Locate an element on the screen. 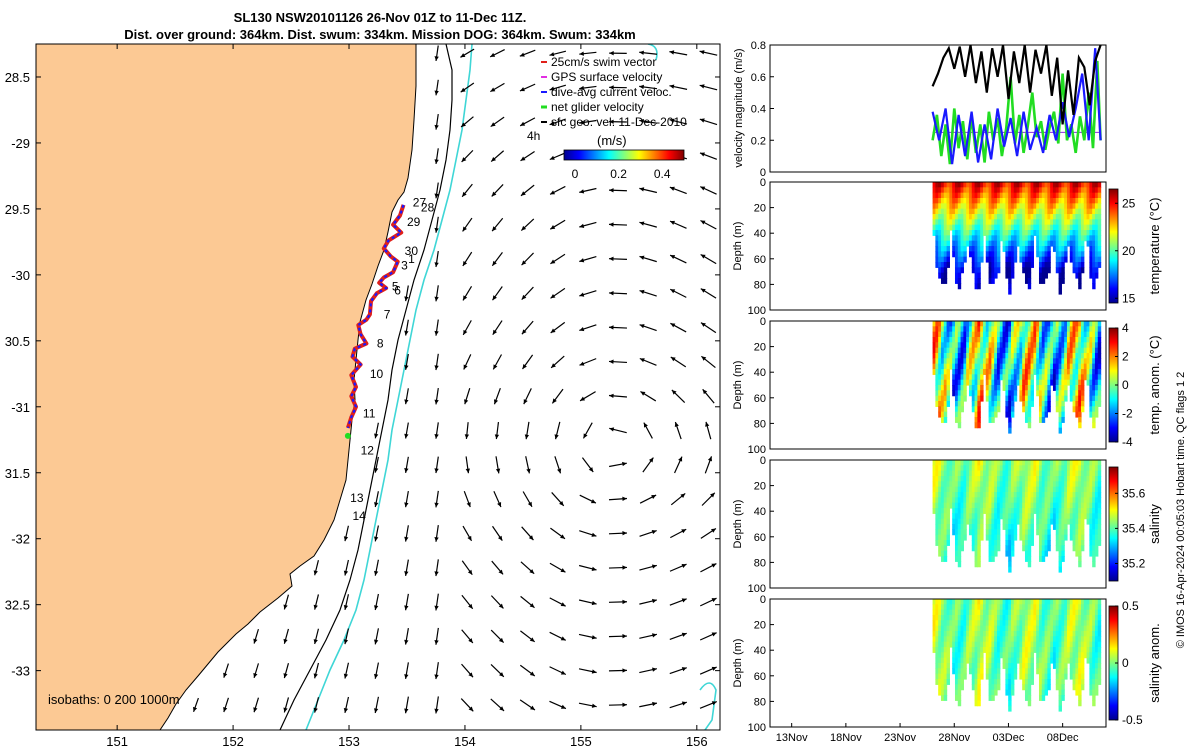 The height and width of the screenshot is (750, 1200). map-y-tick-label: -29 is located at coordinates (20, 143).